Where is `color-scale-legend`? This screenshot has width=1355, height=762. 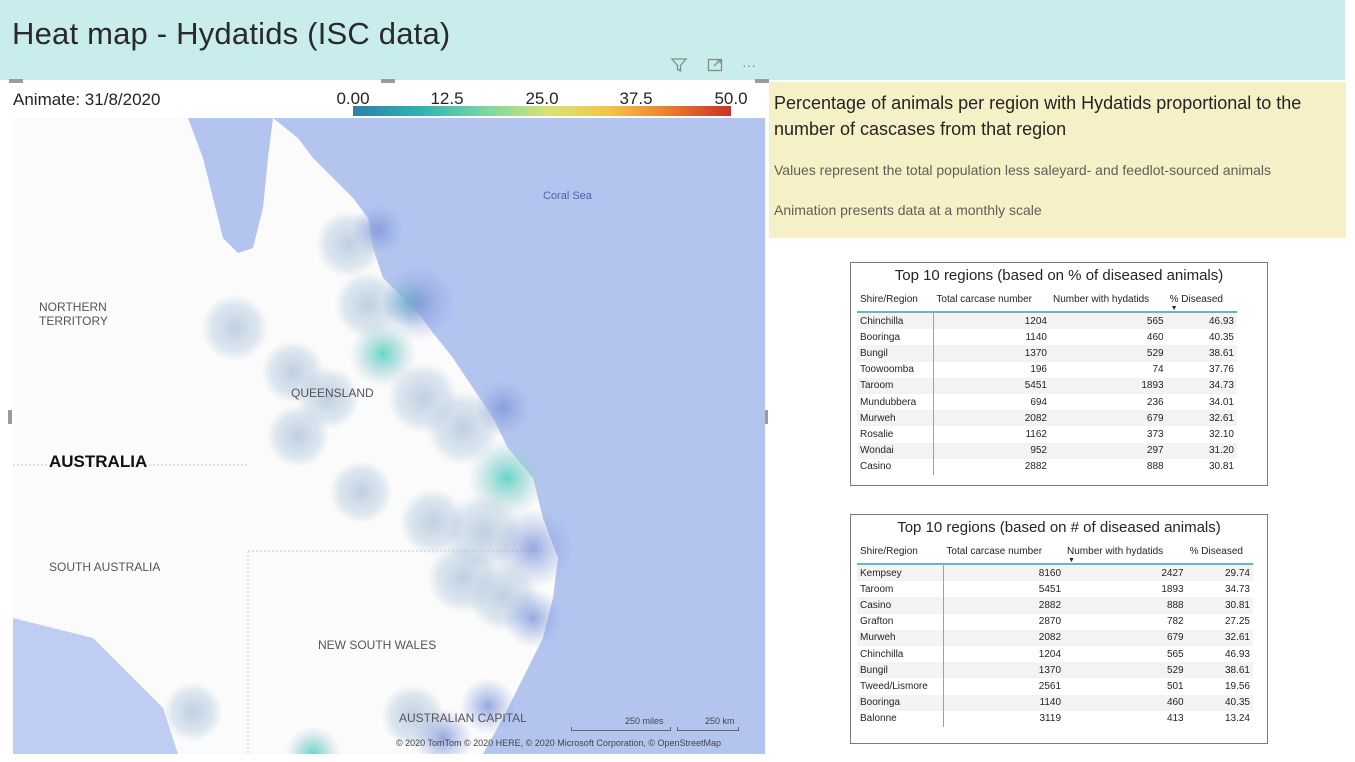
color-scale-legend is located at coordinates (542, 111).